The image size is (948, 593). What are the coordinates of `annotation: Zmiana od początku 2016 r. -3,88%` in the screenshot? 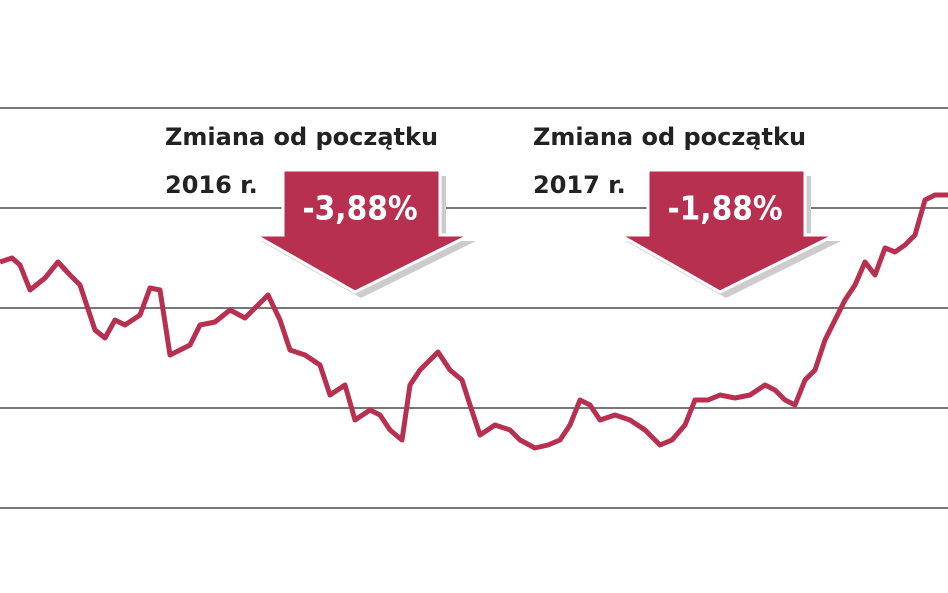 It's located at (320, 210).